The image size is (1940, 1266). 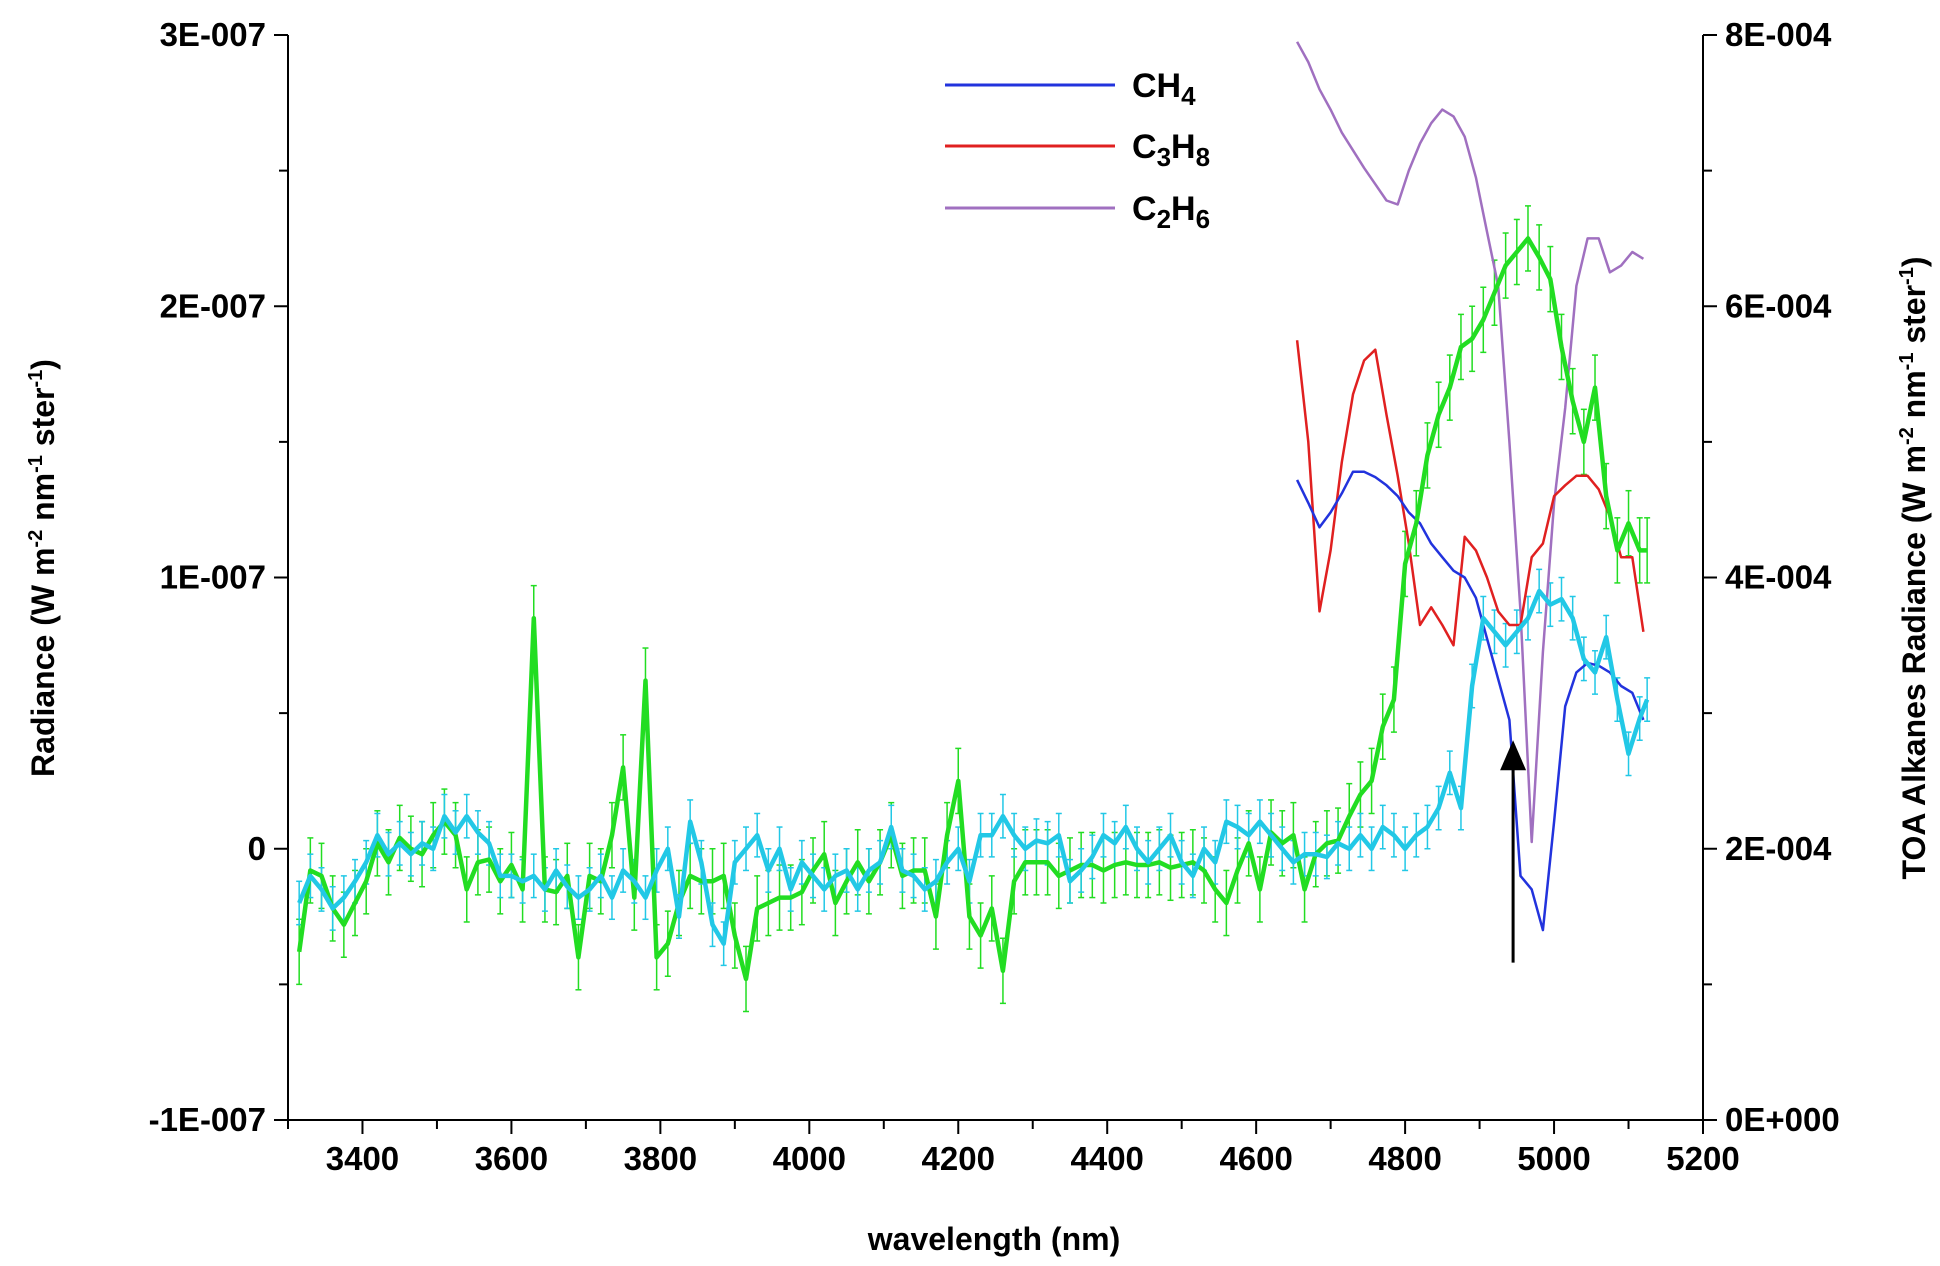 I want to click on legend: CH4 C3H8 C2H6, so click(x=1077, y=150).